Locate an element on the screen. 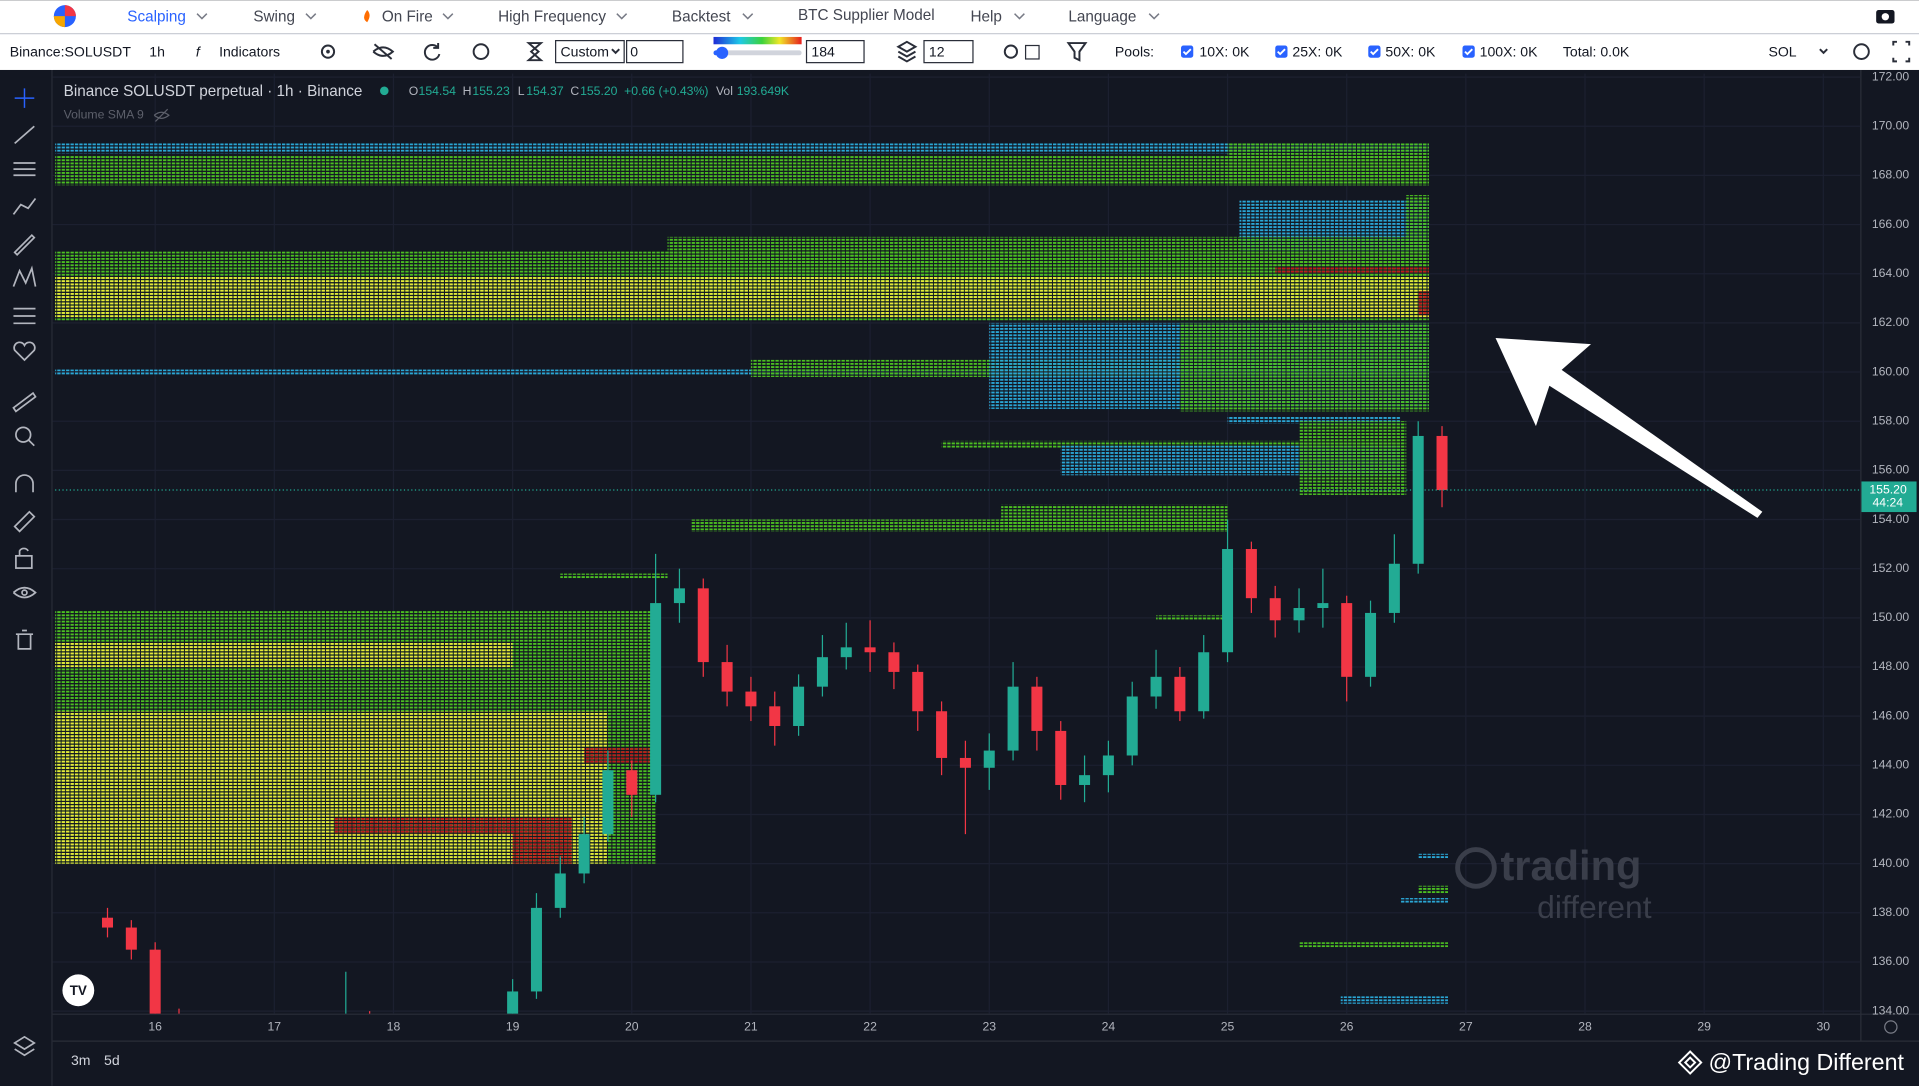 This screenshot has height=1086, width=1919. volume-key: Vol is located at coordinates (724, 91).